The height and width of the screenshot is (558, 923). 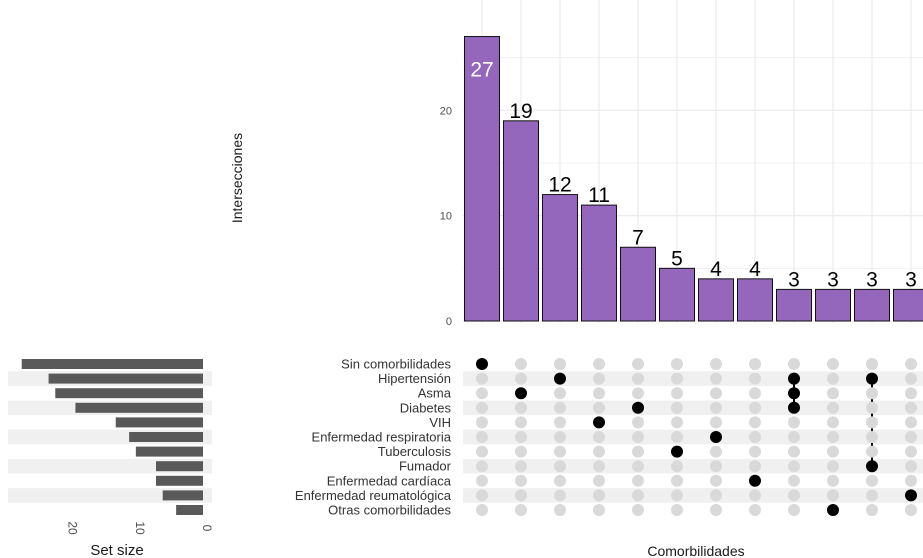 What do you see at coordinates (638, 237) in the screenshot?
I see `bar-value-label: 7` at bounding box center [638, 237].